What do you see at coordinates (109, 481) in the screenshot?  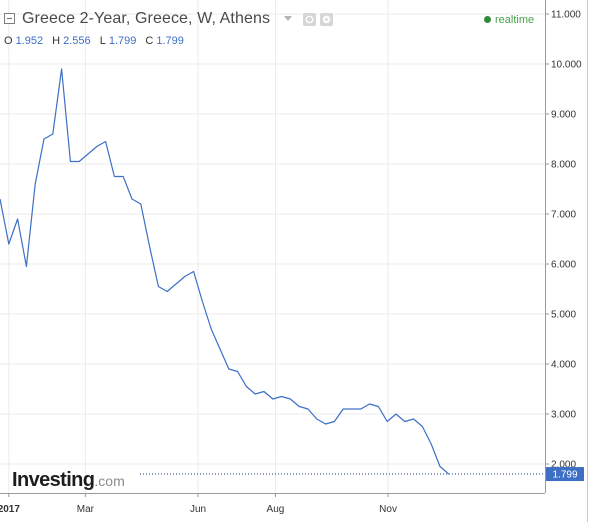 I see `logo-suffix: .com` at bounding box center [109, 481].